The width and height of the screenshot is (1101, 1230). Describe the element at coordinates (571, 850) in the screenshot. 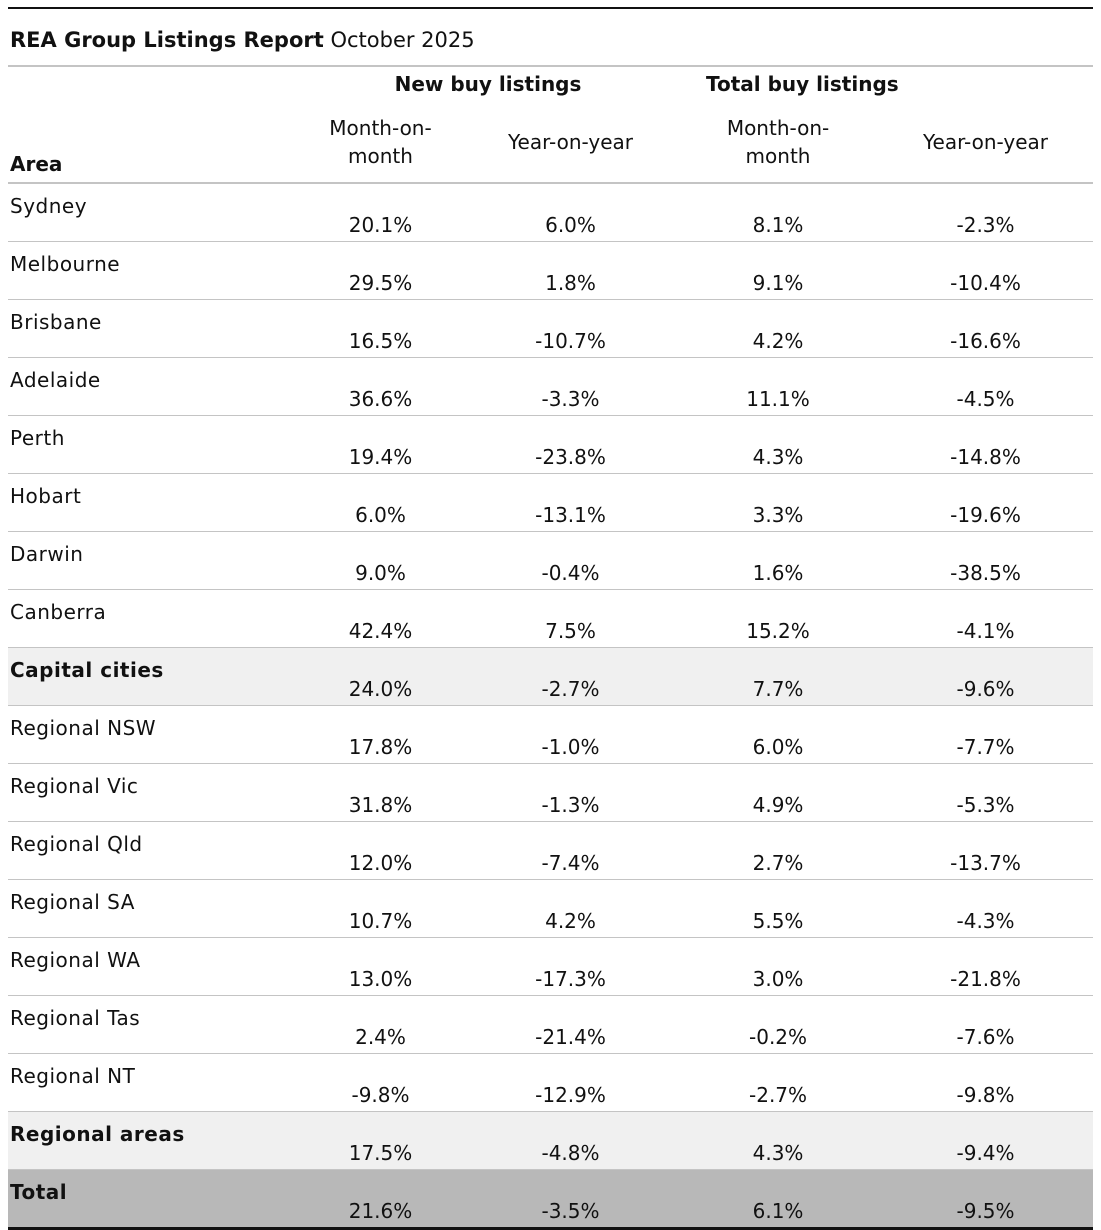

I see `new-yoy-cell: -7.4%` at that location.